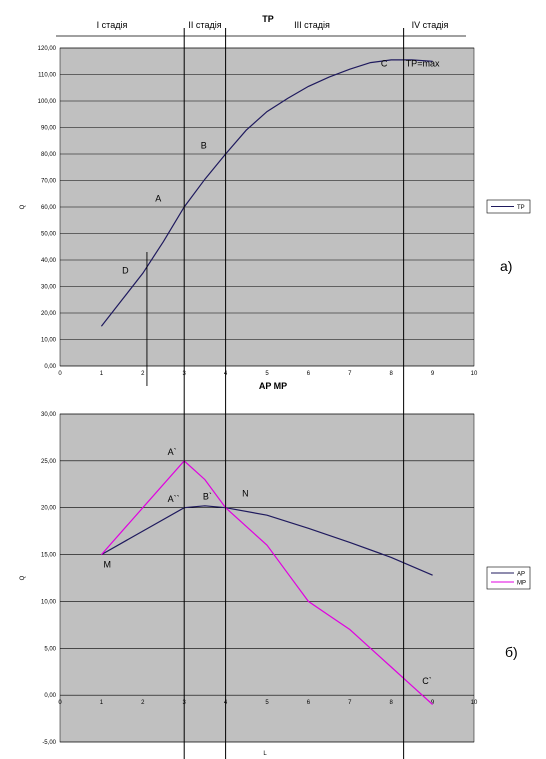 The image size is (546, 759). Describe the element at coordinates (49, 415) in the screenshot. I see `ap-mp-y-tick-label: 30,00` at that location.